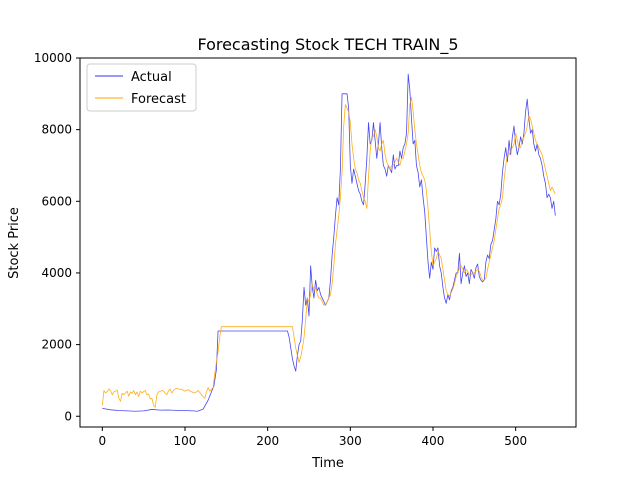  What do you see at coordinates (433, 441) in the screenshot?
I see `x-tick-label: 400` at bounding box center [433, 441].